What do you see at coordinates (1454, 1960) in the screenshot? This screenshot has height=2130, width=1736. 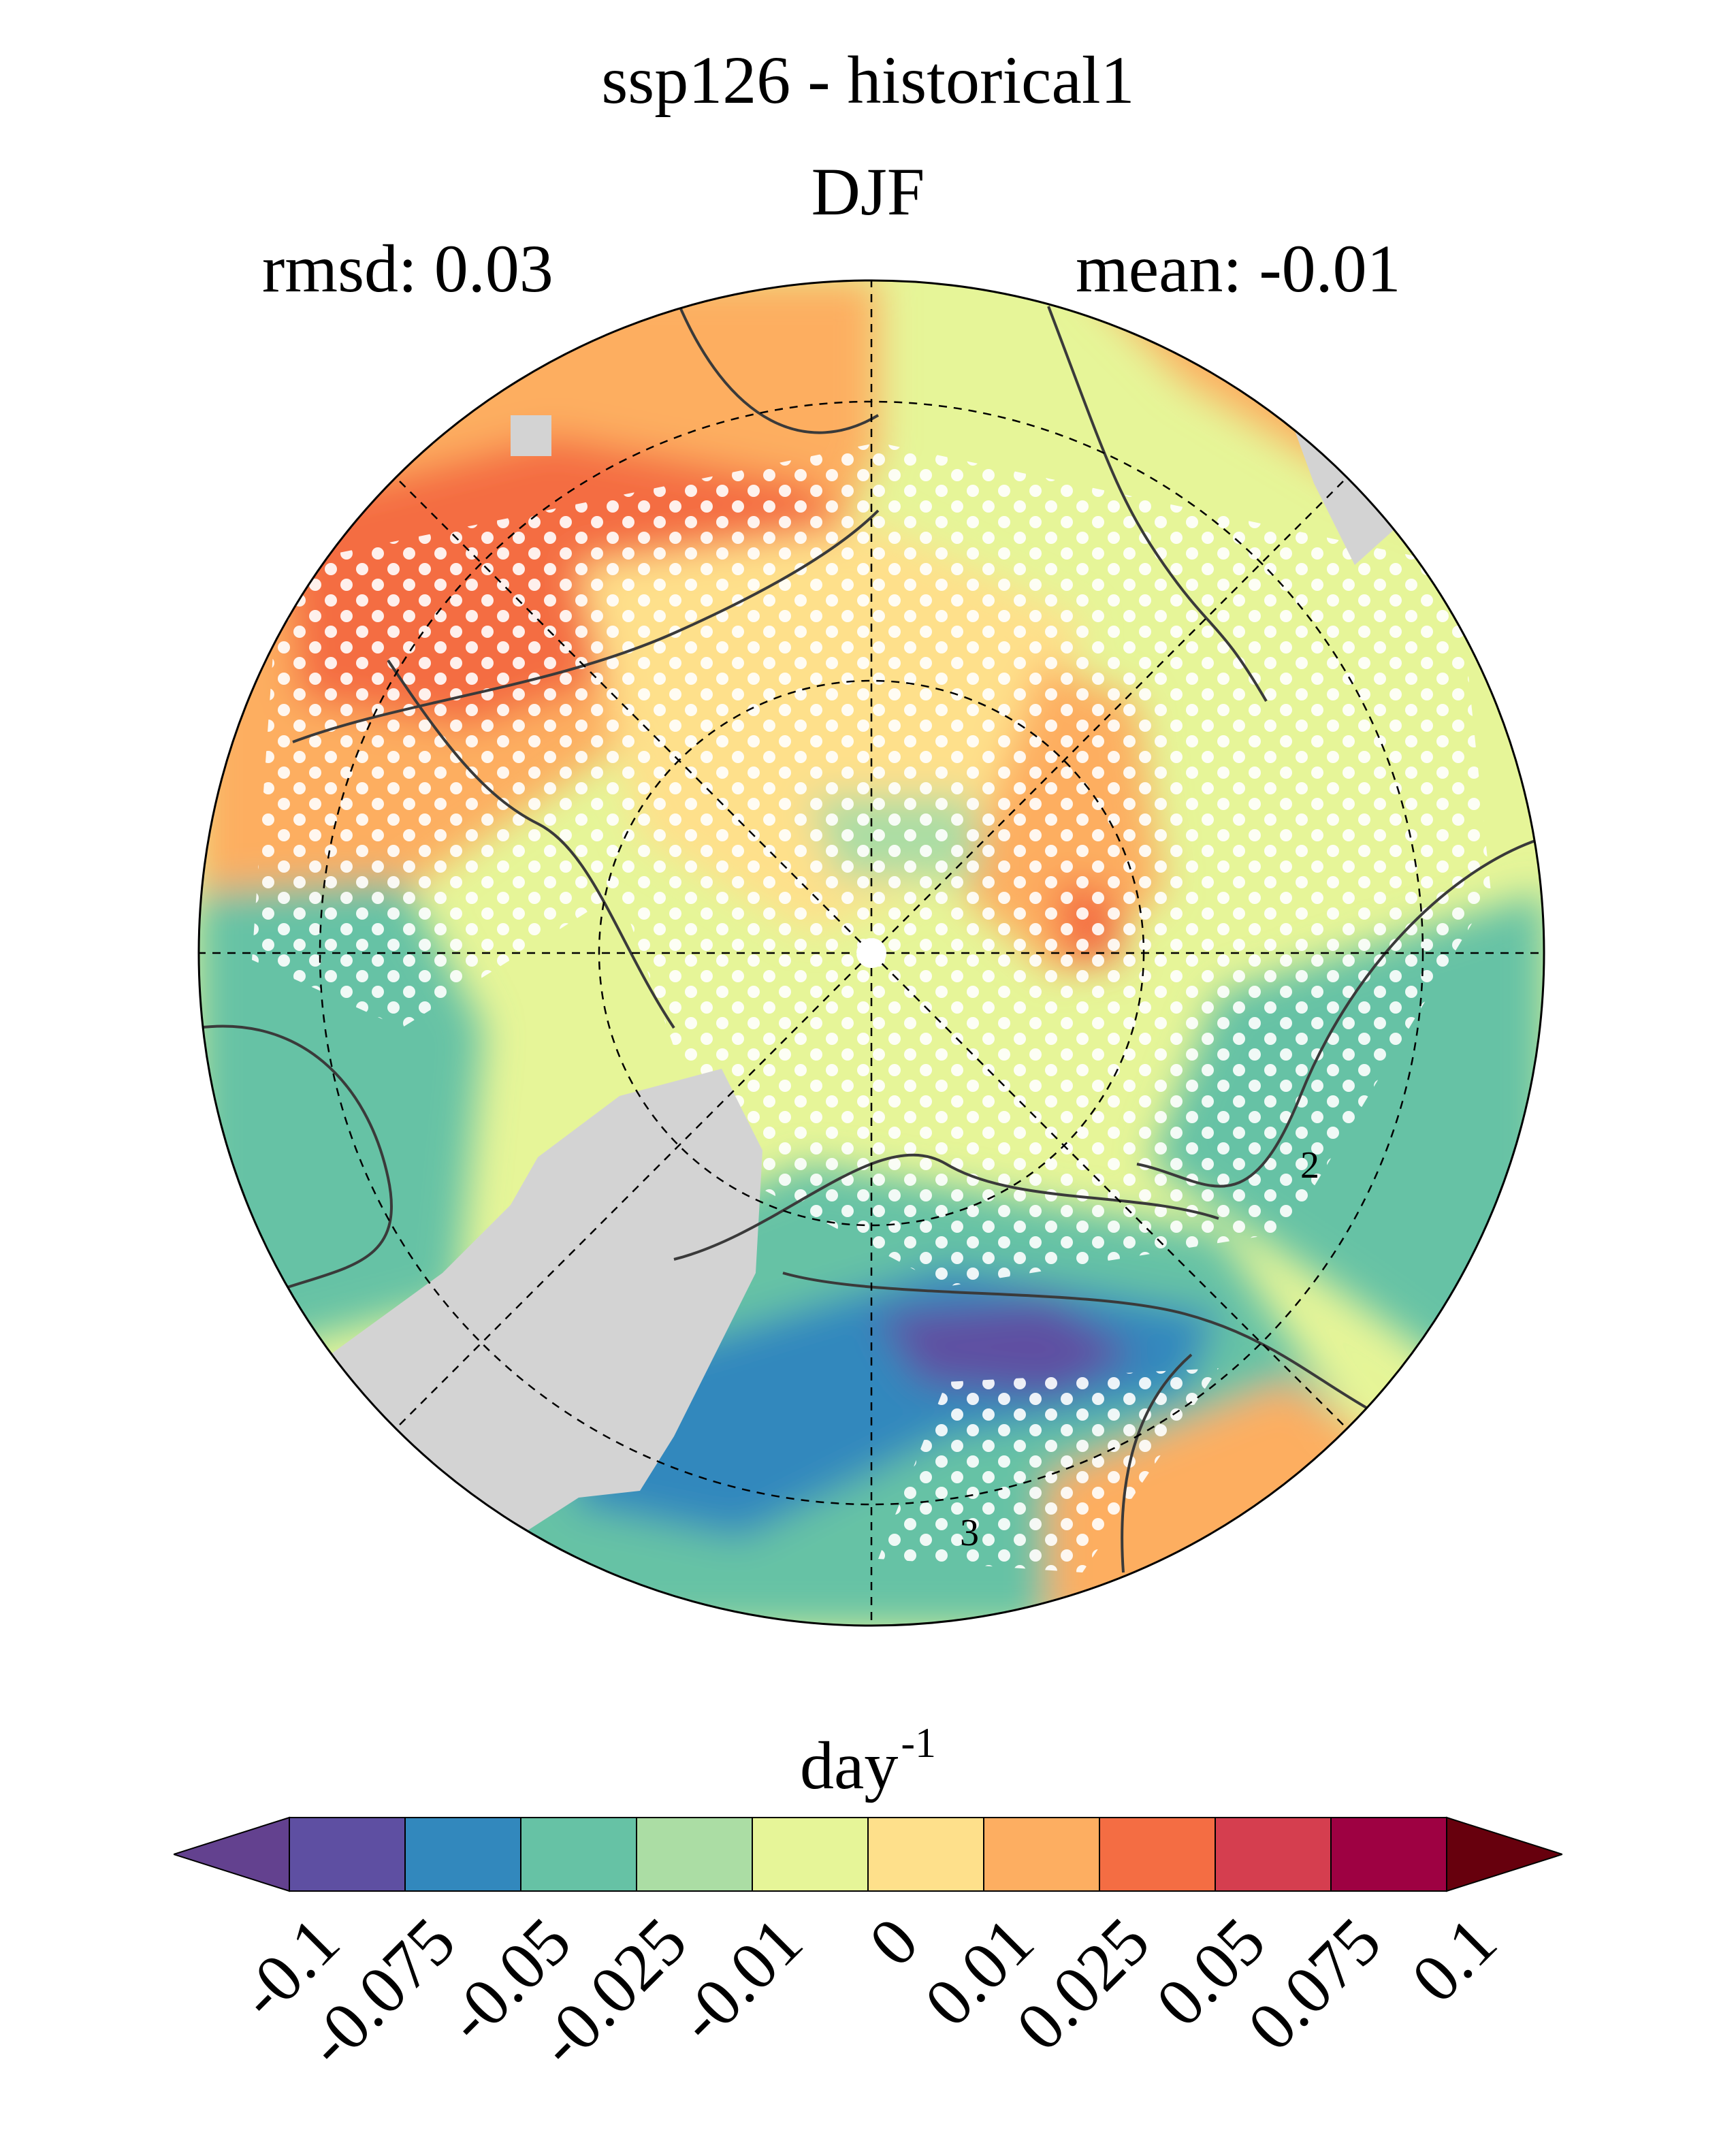 I see `colorbar-tick-label: 0.1` at bounding box center [1454, 1960].